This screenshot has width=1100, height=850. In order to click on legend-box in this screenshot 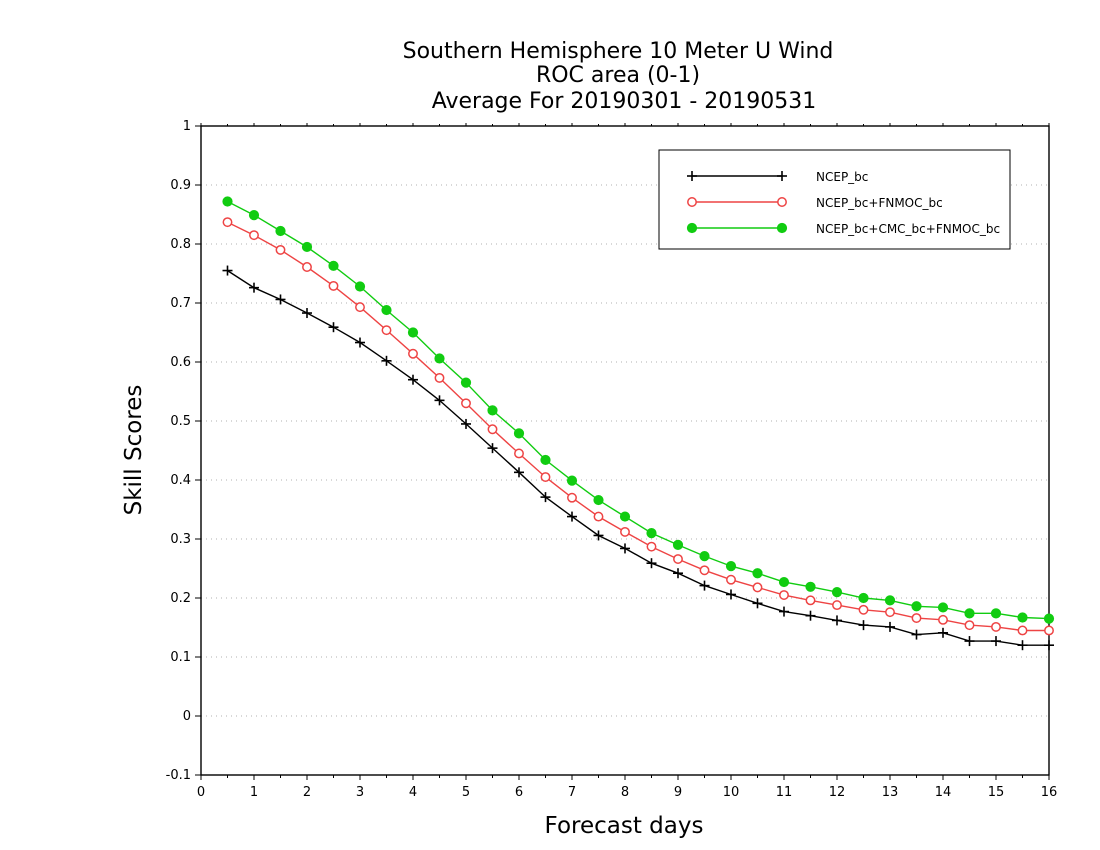, I will do `click(834, 199)`.